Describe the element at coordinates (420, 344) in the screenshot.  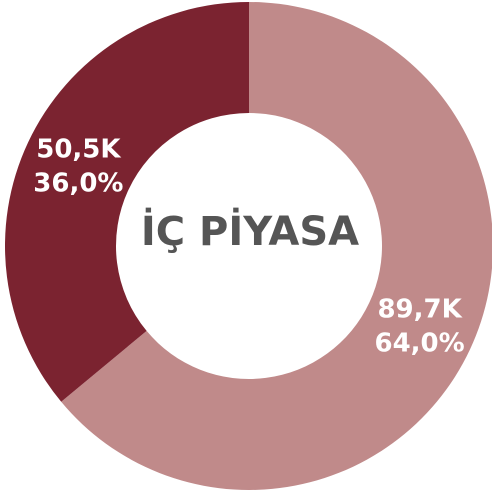
I see `percent-label: 64,0%` at that location.